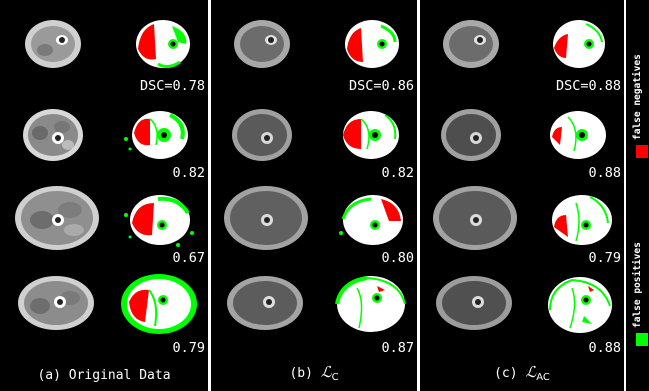 Image resolution: width=649 pixels, height=391 pixels. Describe the element at coordinates (381, 86) in the screenshot. I see `dsc-score: DSC=0.86` at that location.